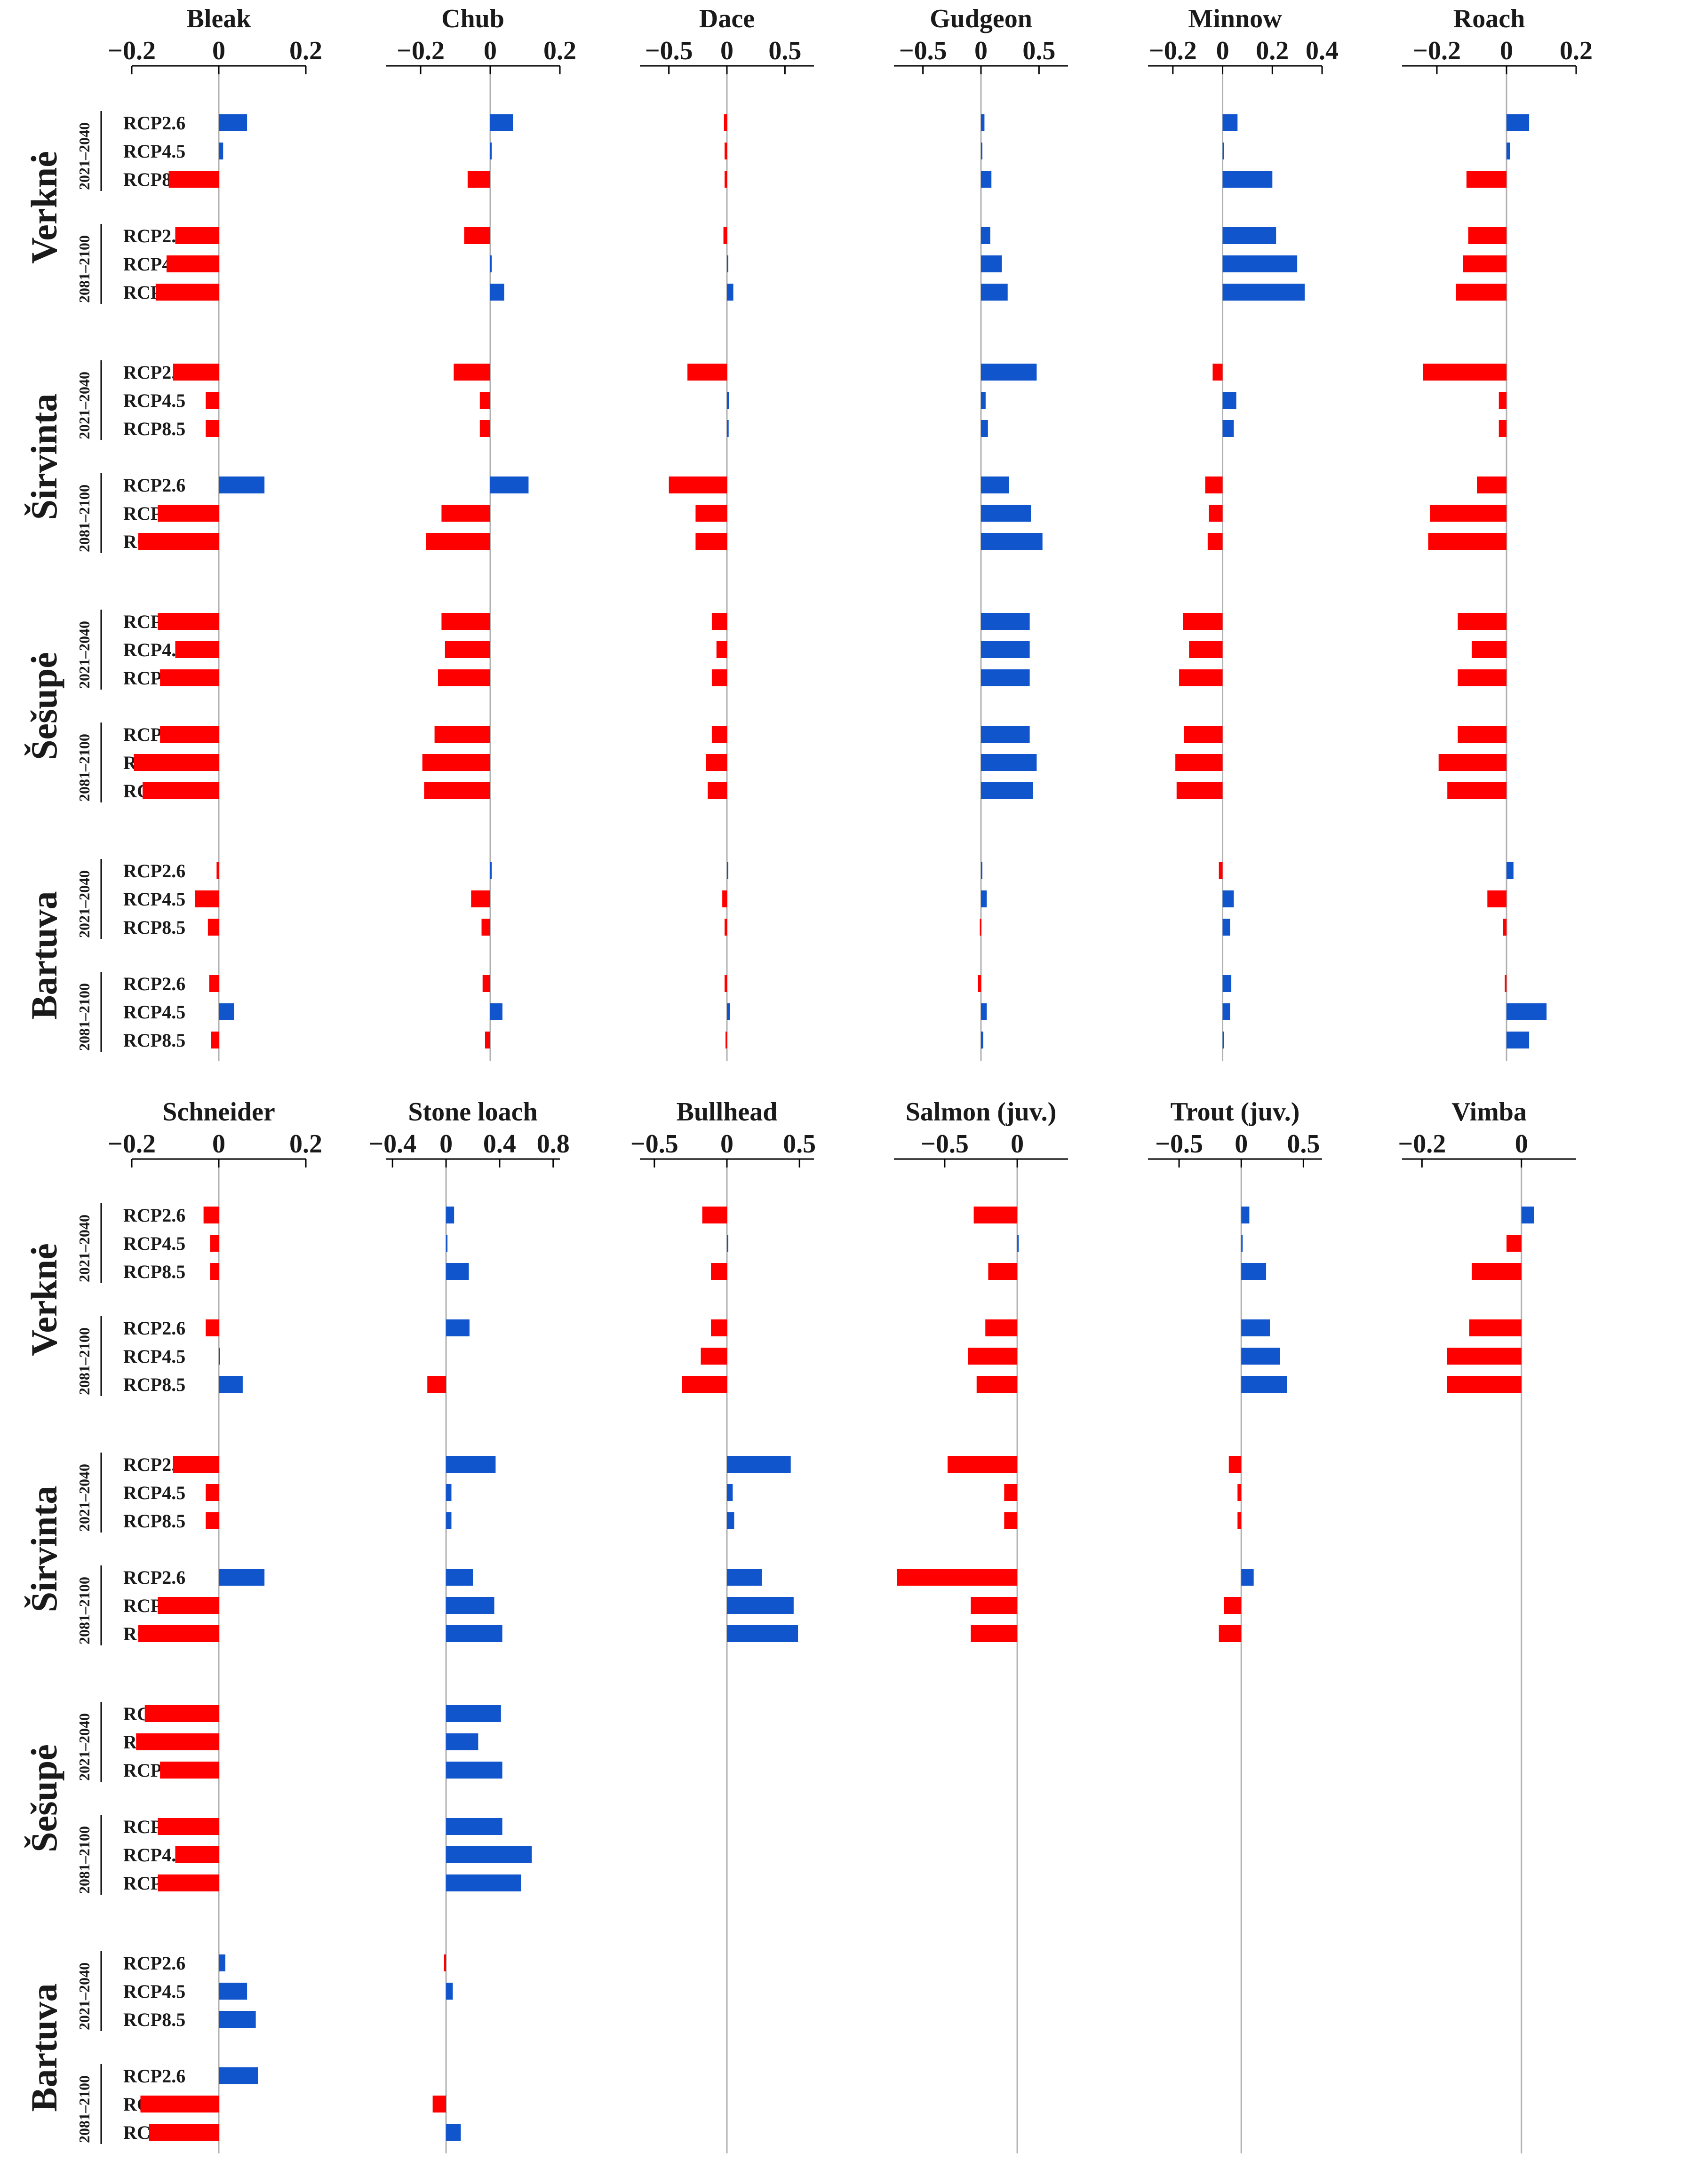 This screenshot has width=1690, height=2184. I want to click on dace-title: Dace, so click(727, 18).